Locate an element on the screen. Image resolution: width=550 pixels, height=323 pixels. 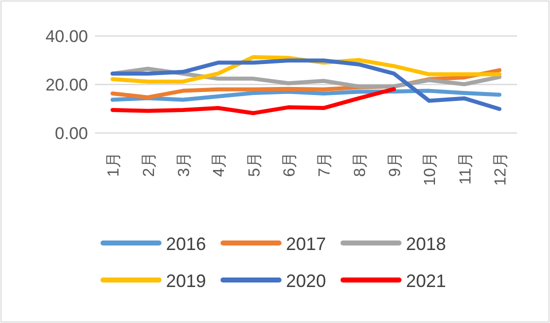
x-tick-label: 9月 is located at coordinates (395, 164).